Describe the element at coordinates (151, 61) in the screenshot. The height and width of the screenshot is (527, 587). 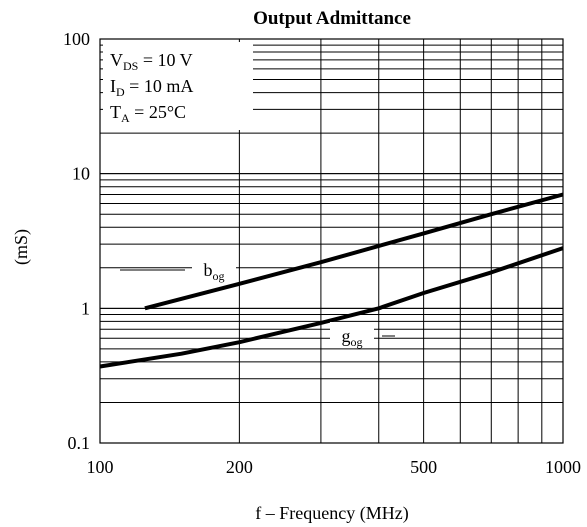
I see `condition-line: VDS = 10 V` at that location.